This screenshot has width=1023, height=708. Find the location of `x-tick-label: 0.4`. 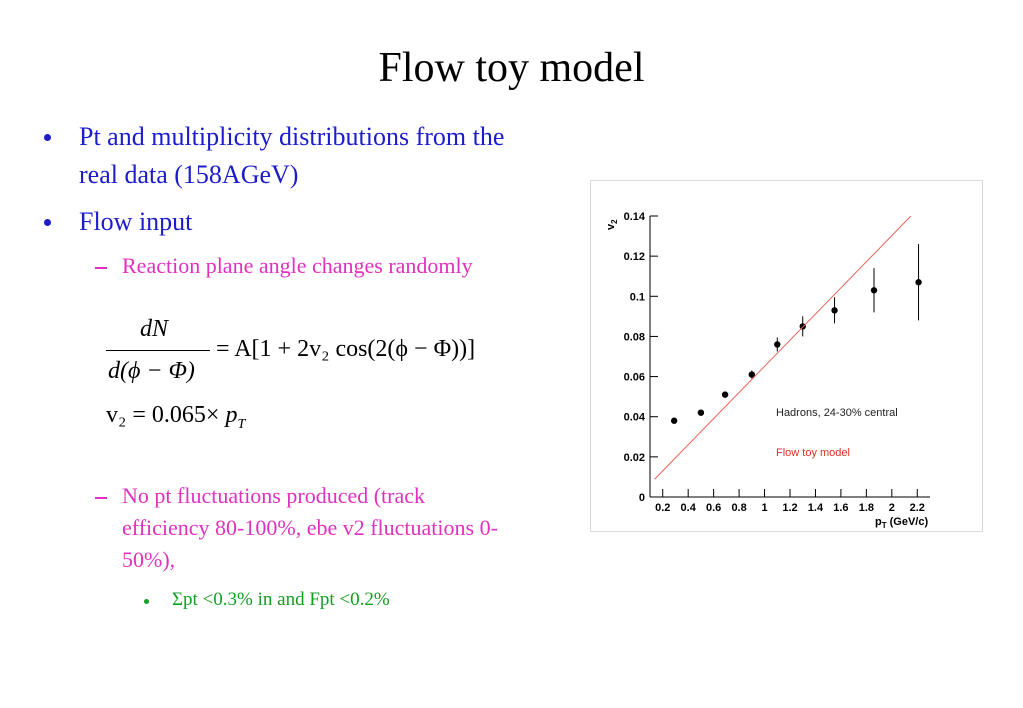

x-tick-label: 0.4 is located at coordinates (689, 508).